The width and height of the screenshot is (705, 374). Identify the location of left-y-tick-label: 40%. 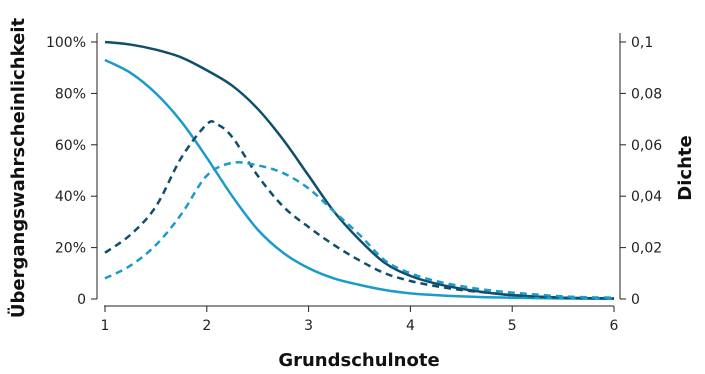
(70, 197).